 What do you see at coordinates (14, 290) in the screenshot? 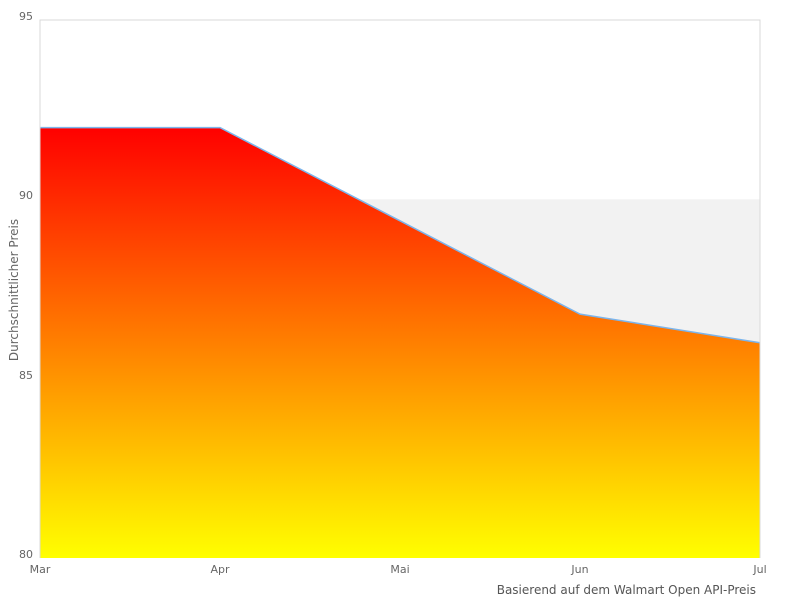
I see `y-axis-title: Durchschnittlicher Preis` at bounding box center [14, 290].